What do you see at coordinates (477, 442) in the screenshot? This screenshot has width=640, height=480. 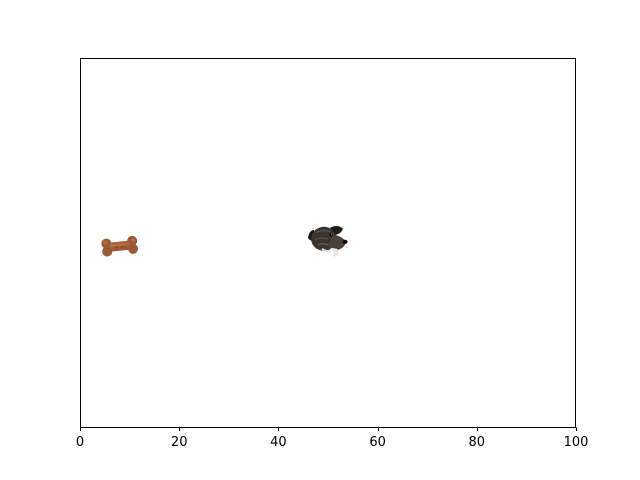 I see `x-tick-label: 80` at bounding box center [477, 442].